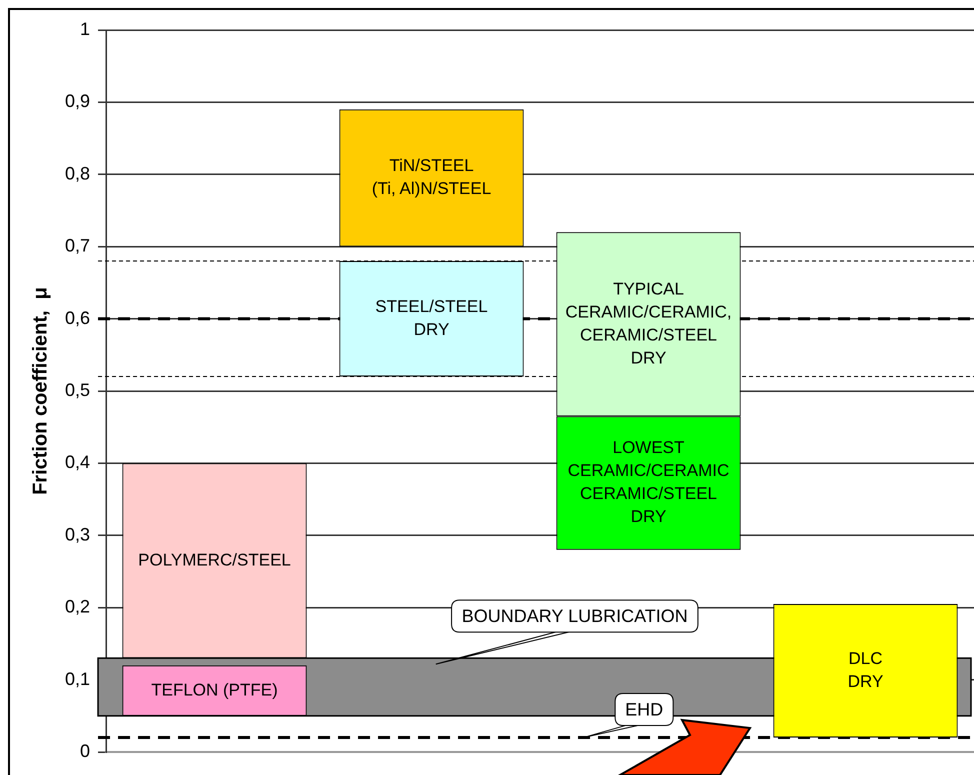 Image resolution: width=974 pixels, height=775 pixels. I want to click on y-tick-label: 0,4, so click(77, 462).